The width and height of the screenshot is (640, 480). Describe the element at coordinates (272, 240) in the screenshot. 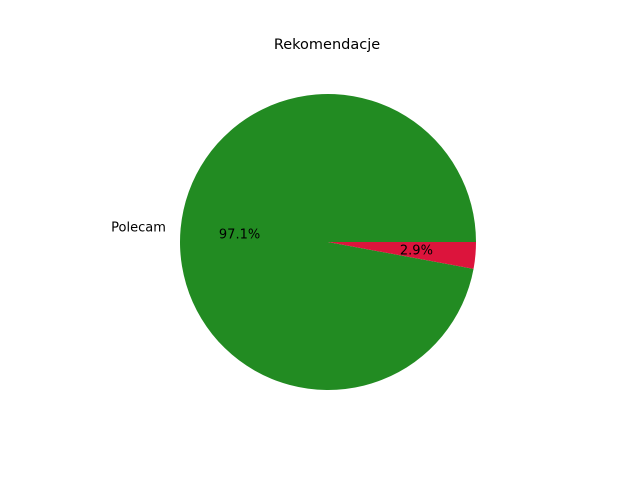

I see `pie-labels: 97.1% Polecam 2.9%` at that location.